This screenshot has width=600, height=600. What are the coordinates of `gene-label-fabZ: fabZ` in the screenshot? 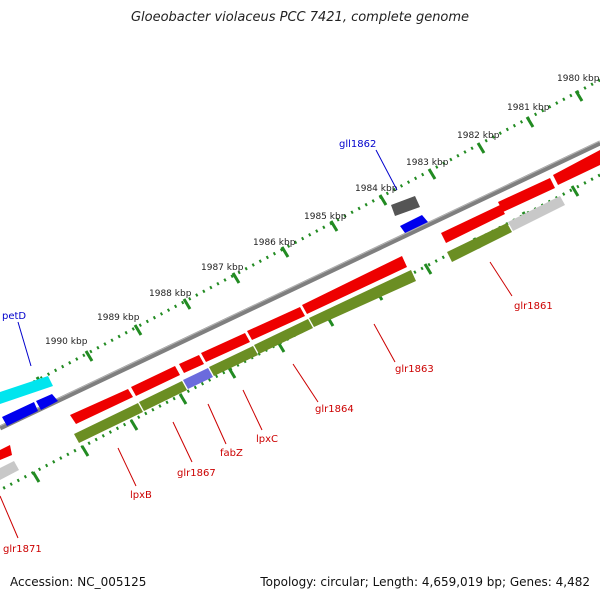 It's located at (231, 453).